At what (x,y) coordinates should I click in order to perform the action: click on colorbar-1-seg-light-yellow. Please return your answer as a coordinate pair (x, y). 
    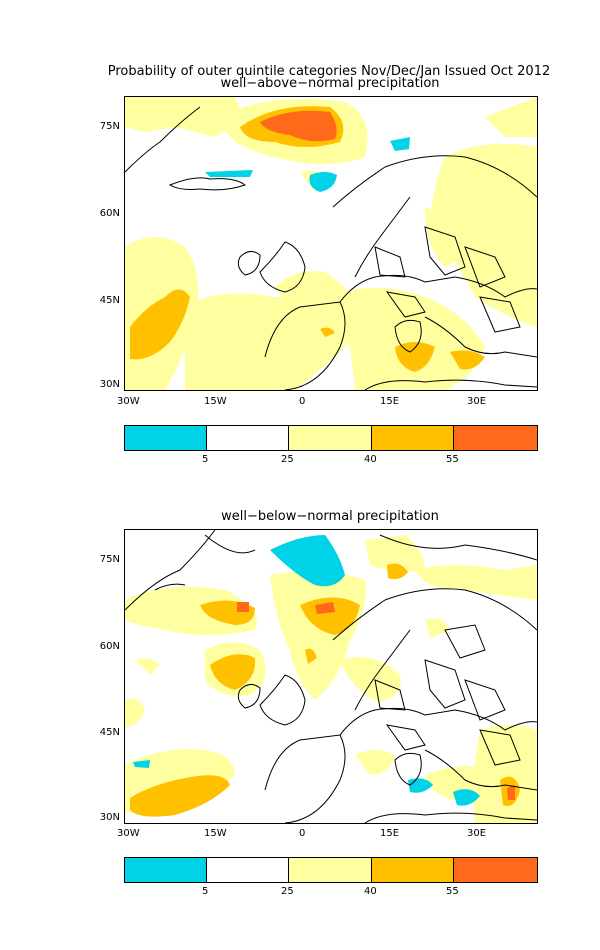
    Looking at the image, I should click on (330, 438).